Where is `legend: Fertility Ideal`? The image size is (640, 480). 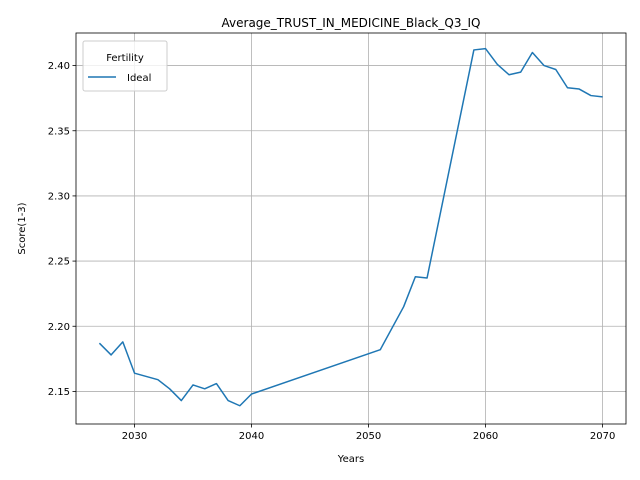 legend: Fertility Ideal is located at coordinates (125, 66).